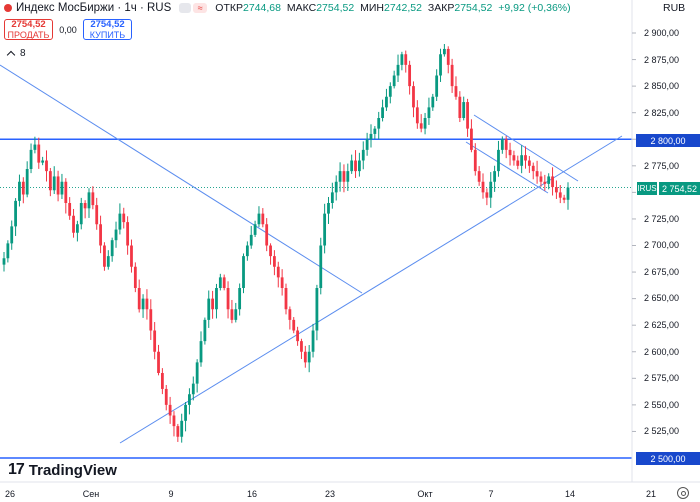 This screenshot has width=700, height=502. Describe the element at coordinates (8, 8) in the screenshot. I see `symbol-logo-icon` at that location.